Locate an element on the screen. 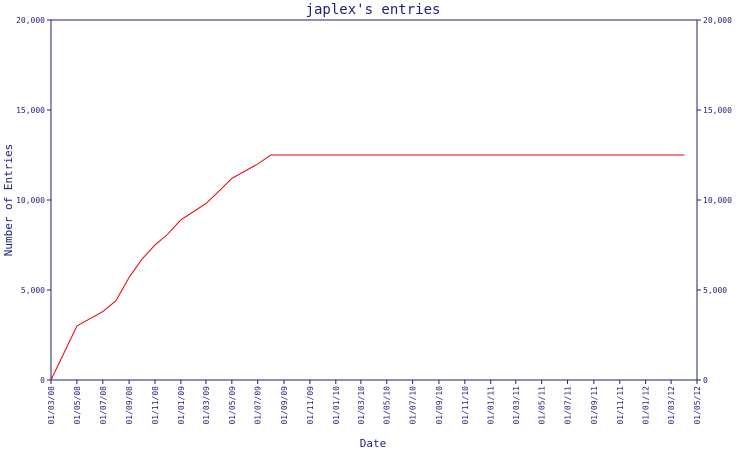 Image resolution: width=750 pixels, height=450 pixels. y-tick-label-right: 15,000 is located at coordinates (717, 110).